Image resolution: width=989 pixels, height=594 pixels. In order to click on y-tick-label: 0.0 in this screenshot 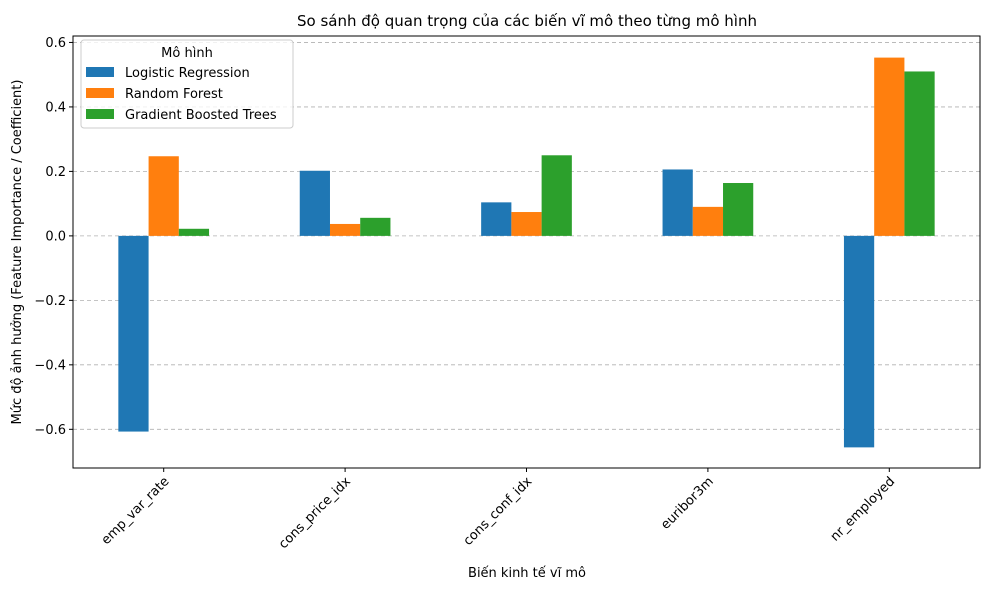, I will do `click(55, 236)`.